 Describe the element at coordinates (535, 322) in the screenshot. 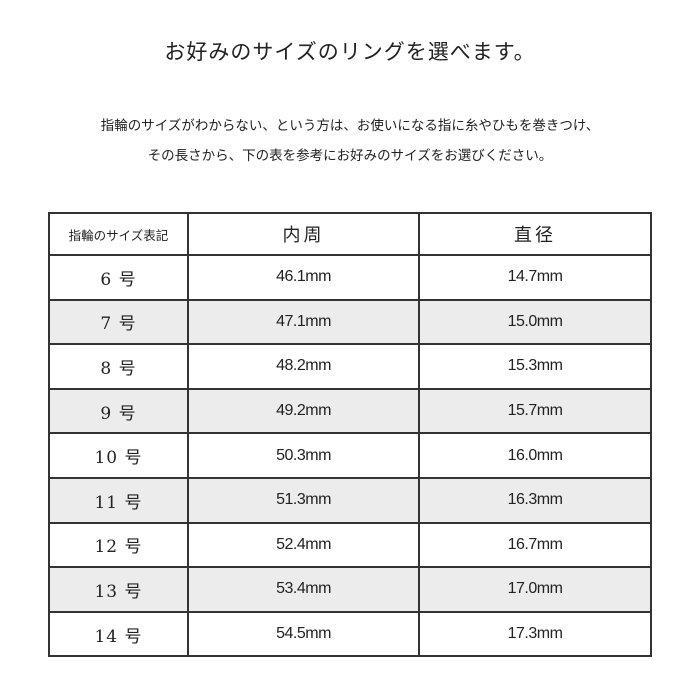

I see `diameter-cell: 15.0mm` at that location.